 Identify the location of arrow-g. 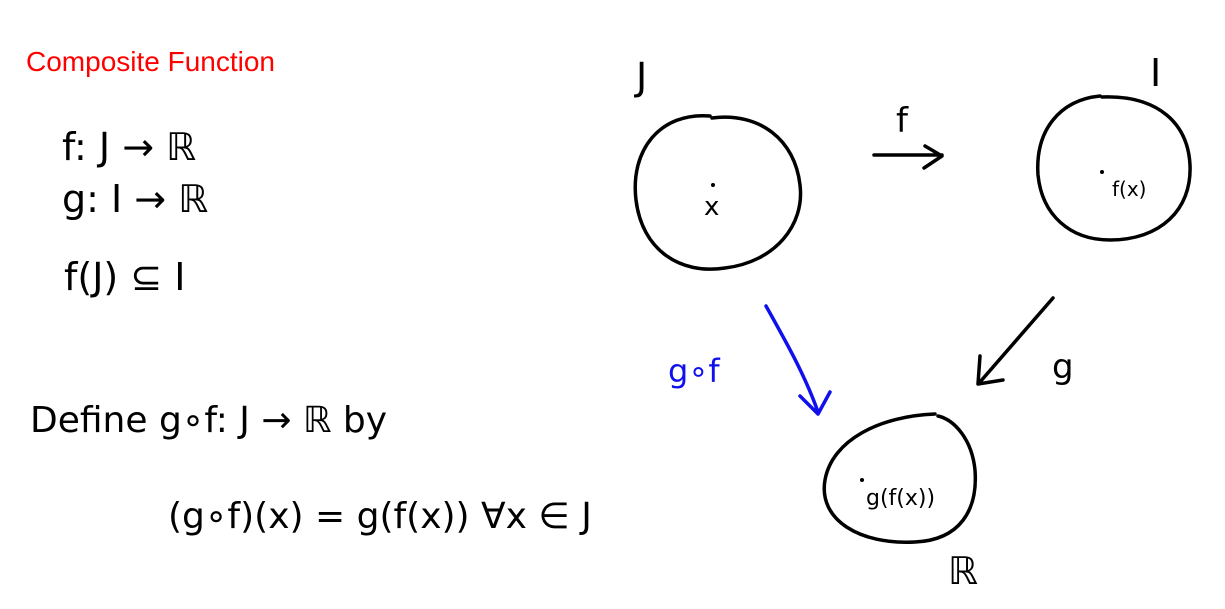
(1015, 341).